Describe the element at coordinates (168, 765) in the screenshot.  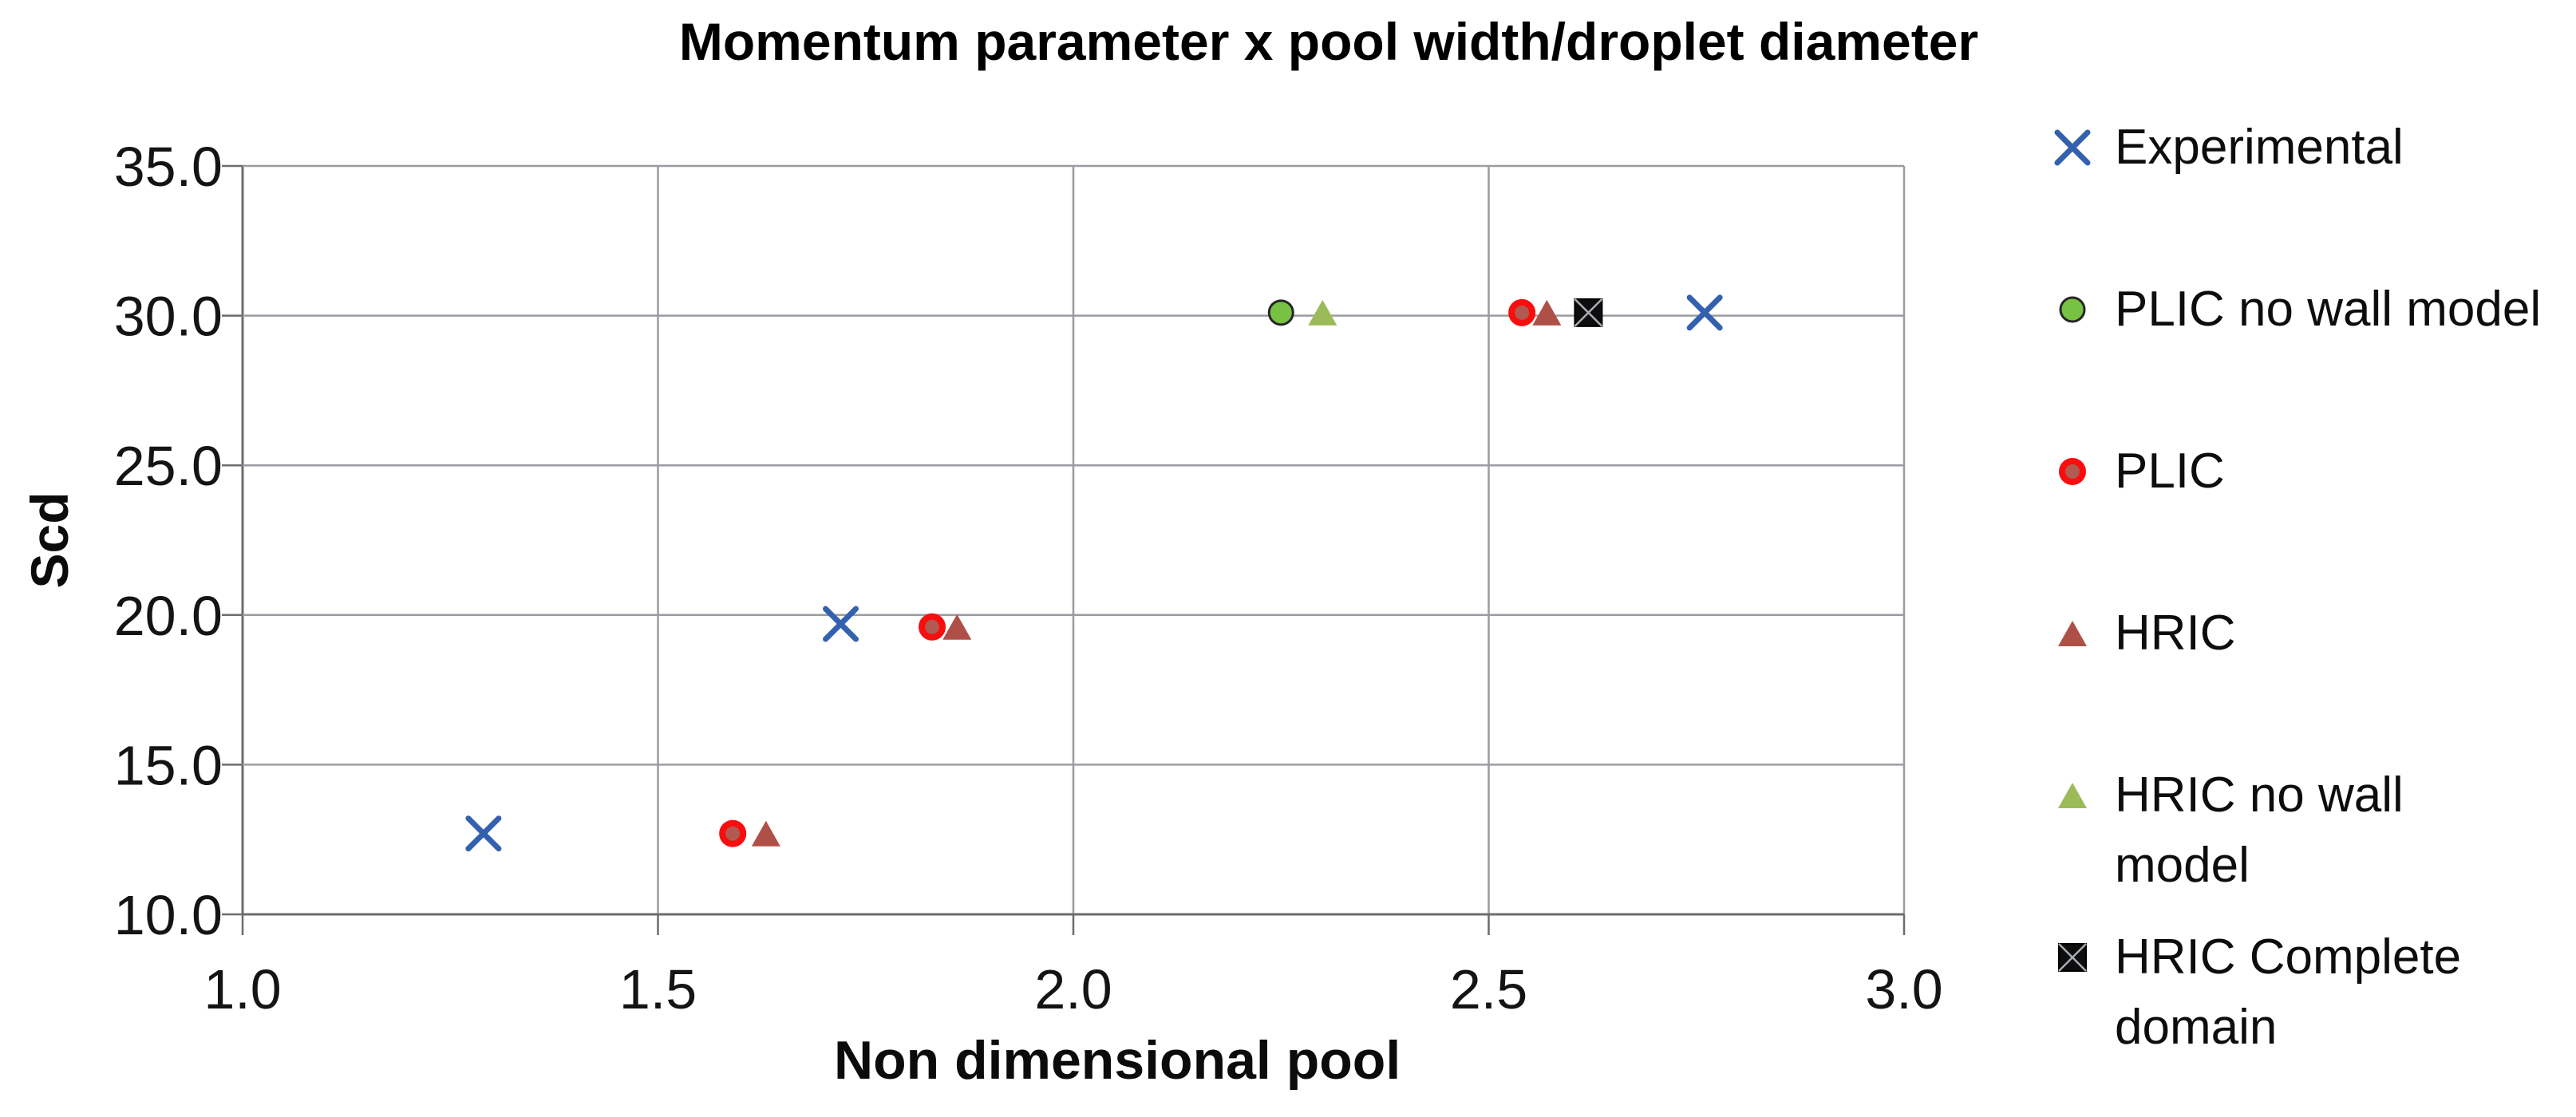
I see `y-tick-label: 15.0` at that location.